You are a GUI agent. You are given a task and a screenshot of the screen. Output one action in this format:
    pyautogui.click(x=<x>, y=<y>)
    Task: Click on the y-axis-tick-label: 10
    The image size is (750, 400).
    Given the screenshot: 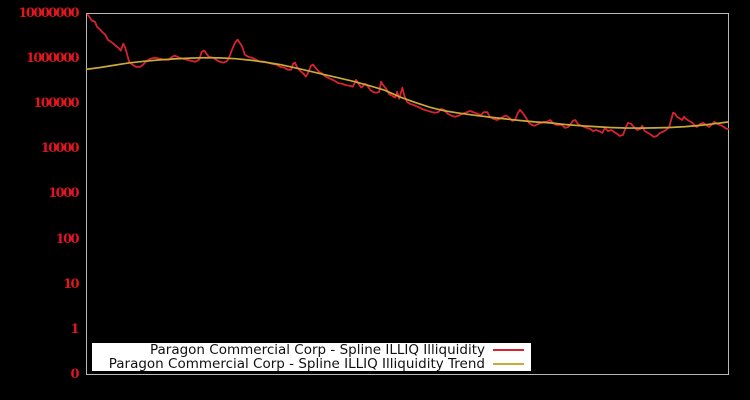 What is the action you would take?
    pyautogui.click(x=71, y=284)
    